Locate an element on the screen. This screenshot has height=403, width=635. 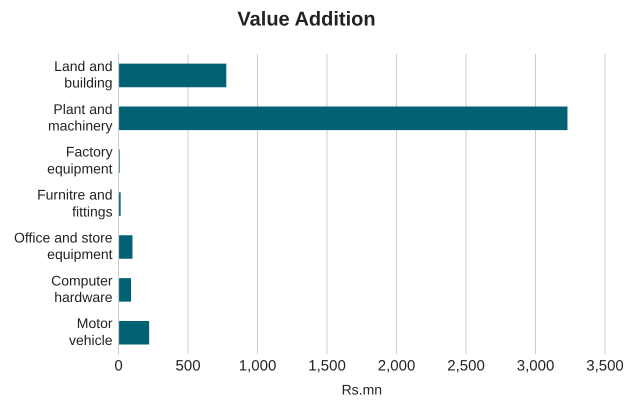
x-tick-label: 3,500 is located at coordinates (605, 365).